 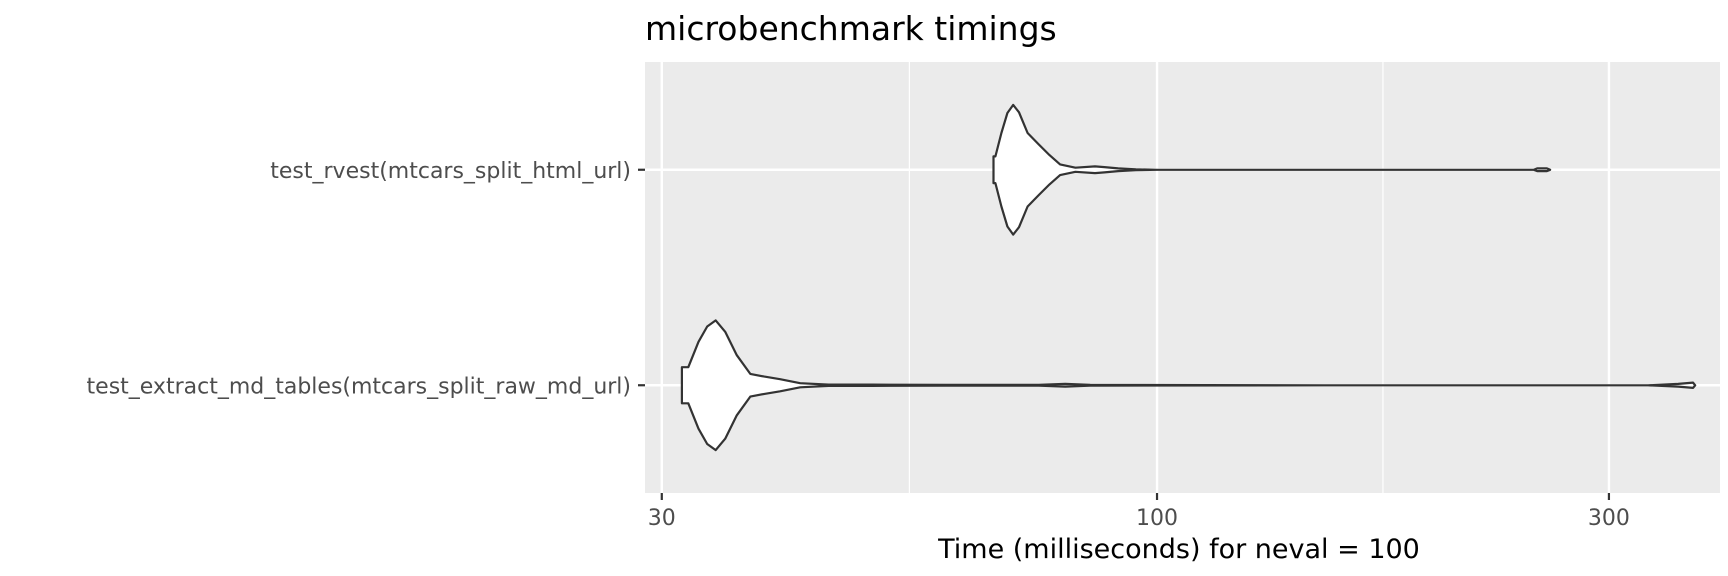 I want to click on x-tick-label-30: 30, so click(x=662, y=518).